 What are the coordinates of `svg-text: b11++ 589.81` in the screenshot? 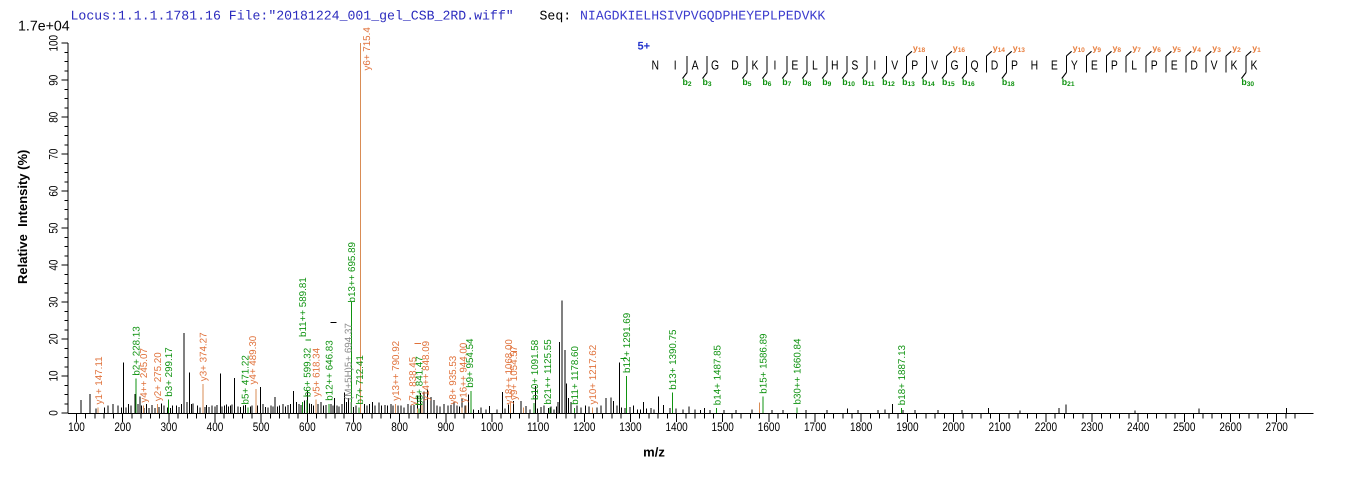 It's located at (303, 307).